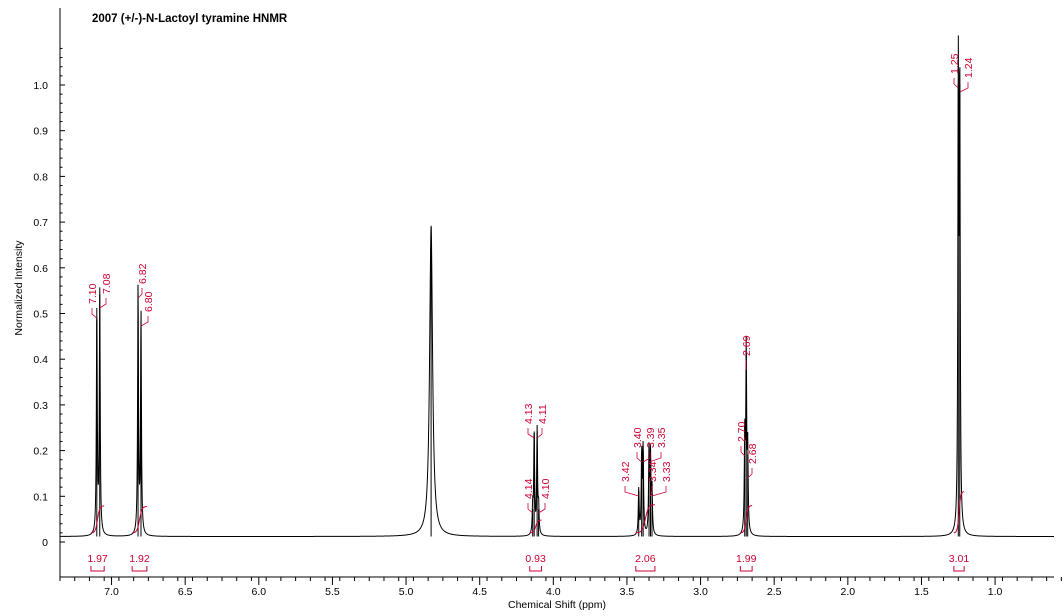  What do you see at coordinates (479, 592) in the screenshot?
I see `x-tick-label: 4.5` at bounding box center [479, 592].